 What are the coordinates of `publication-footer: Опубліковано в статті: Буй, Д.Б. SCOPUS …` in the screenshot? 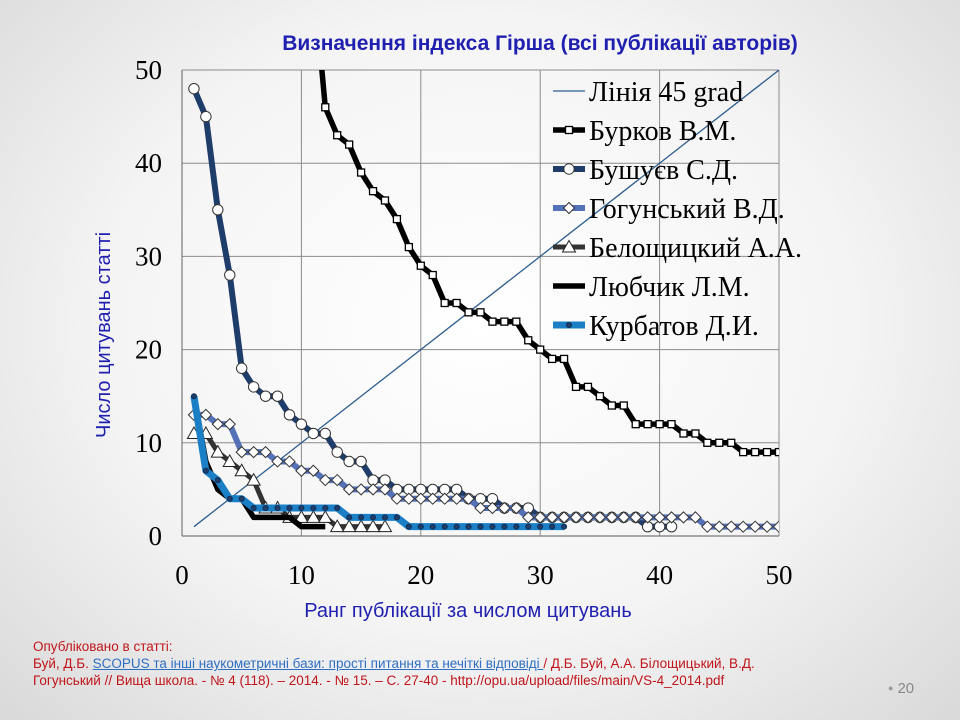 It's located at (478, 663).